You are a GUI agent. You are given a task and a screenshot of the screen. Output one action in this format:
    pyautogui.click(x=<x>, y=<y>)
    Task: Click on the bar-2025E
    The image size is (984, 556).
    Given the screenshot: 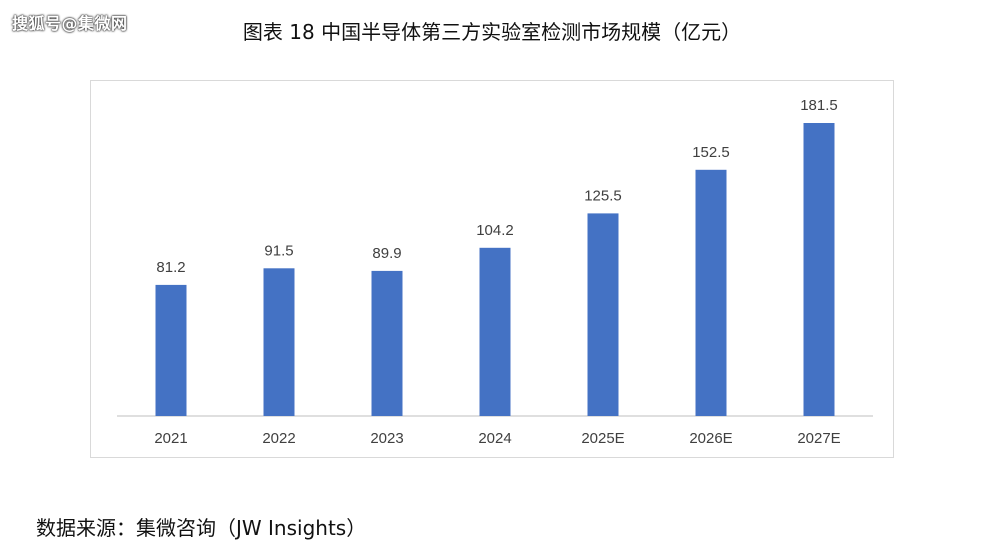 What is the action you would take?
    pyautogui.click(x=603, y=314)
    